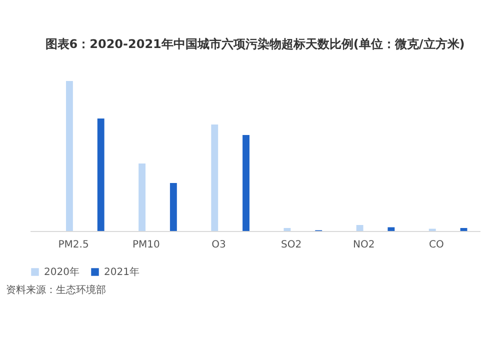  What do you see at coordinates (146, 245) in the screenshot?
I see `x-tick-label: PM10` at bounding box center [146, 245].